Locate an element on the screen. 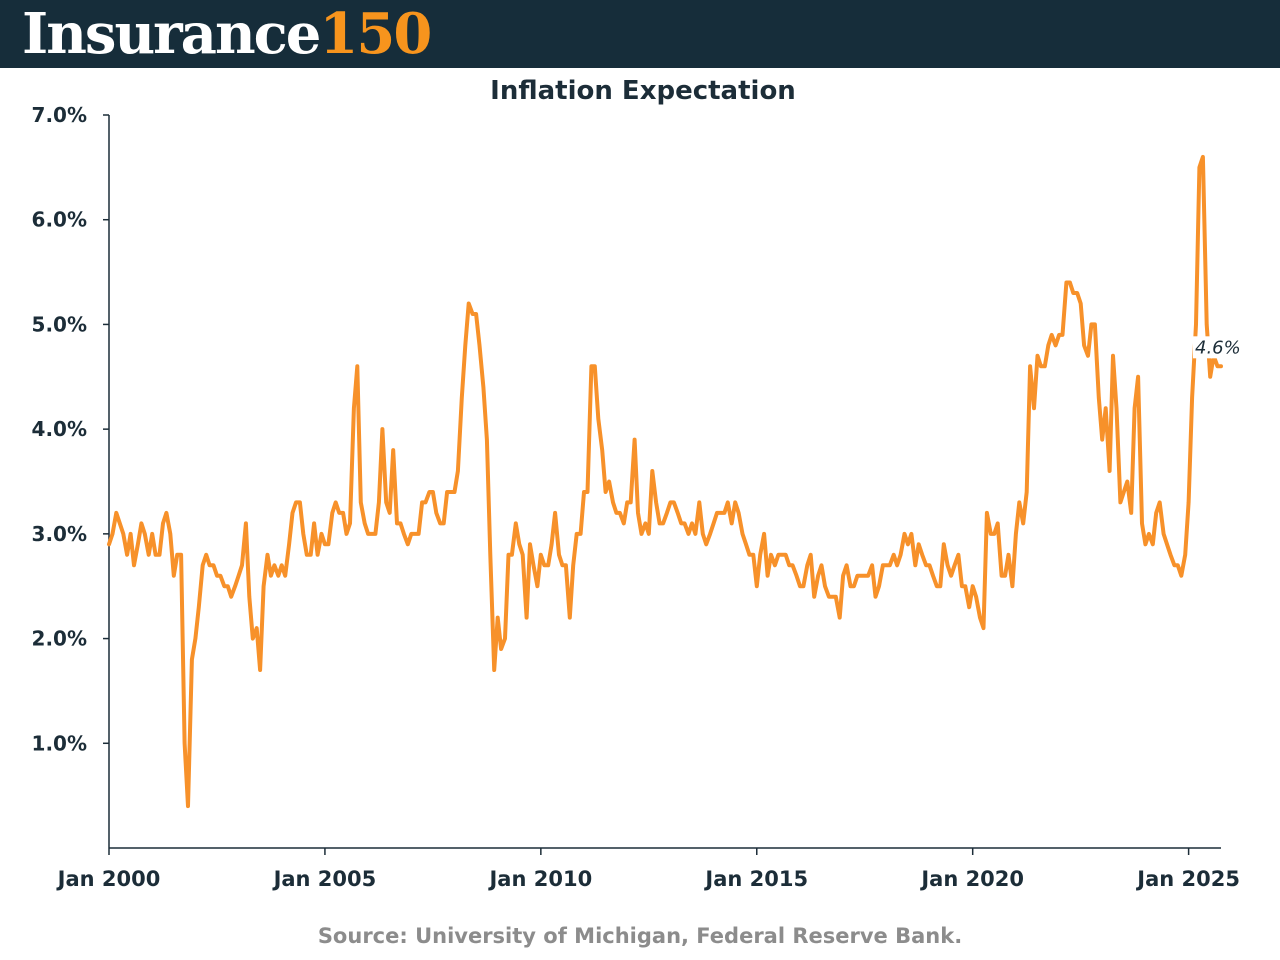 Image resolution: width=1280 pixels, height=960 pixels. x-tick-label: Jan 2005 is located at coordinates (324, 879).